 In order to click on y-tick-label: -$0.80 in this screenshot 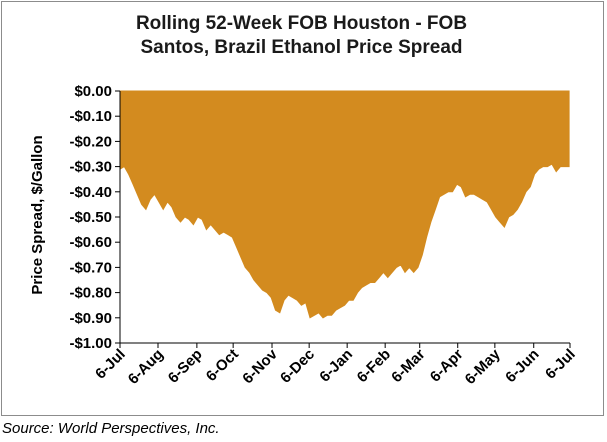, I will do `click(90, 293)`.